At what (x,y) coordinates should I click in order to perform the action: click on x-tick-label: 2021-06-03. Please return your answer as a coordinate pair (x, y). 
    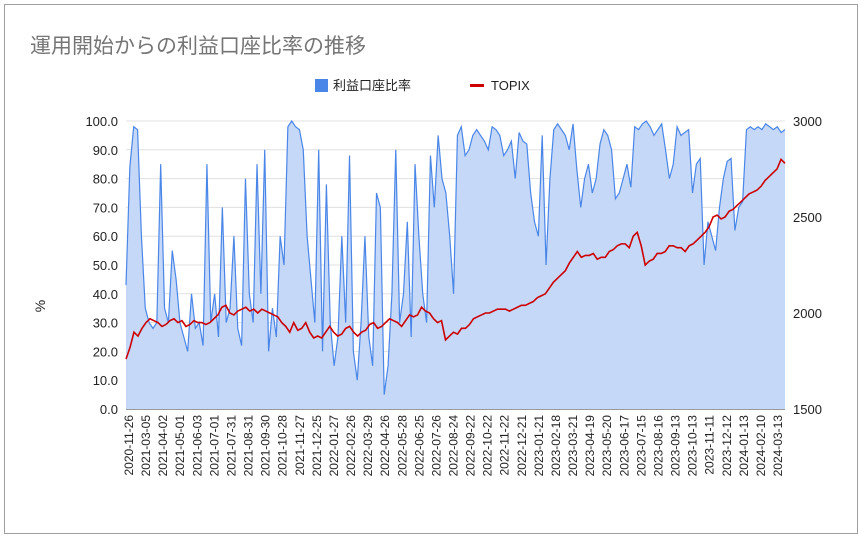
    Looking at the image, I should click on (197, 446).